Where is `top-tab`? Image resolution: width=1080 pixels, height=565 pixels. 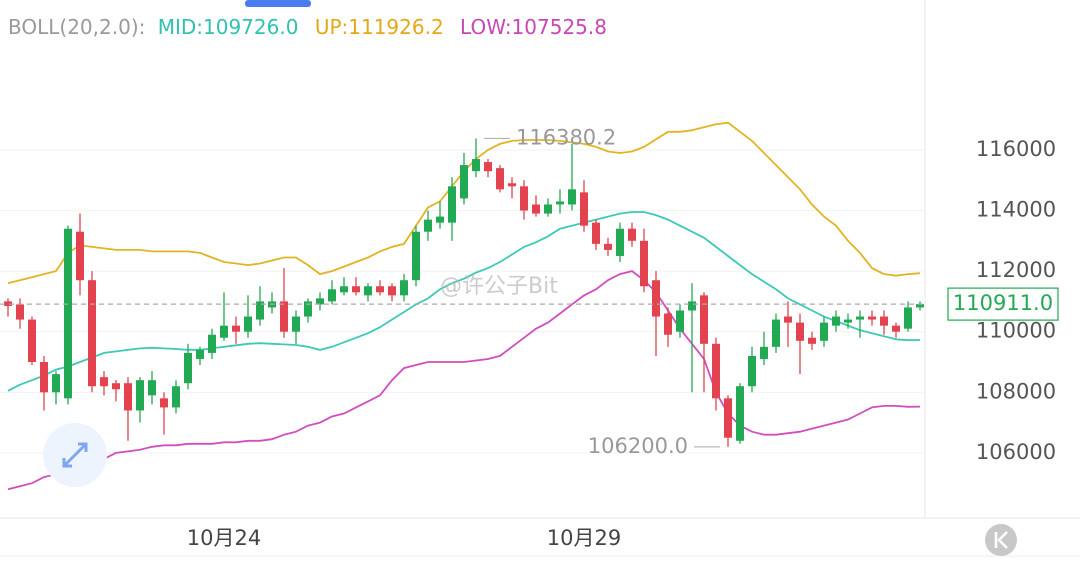 top-tab is located at coordinates (278, 3).